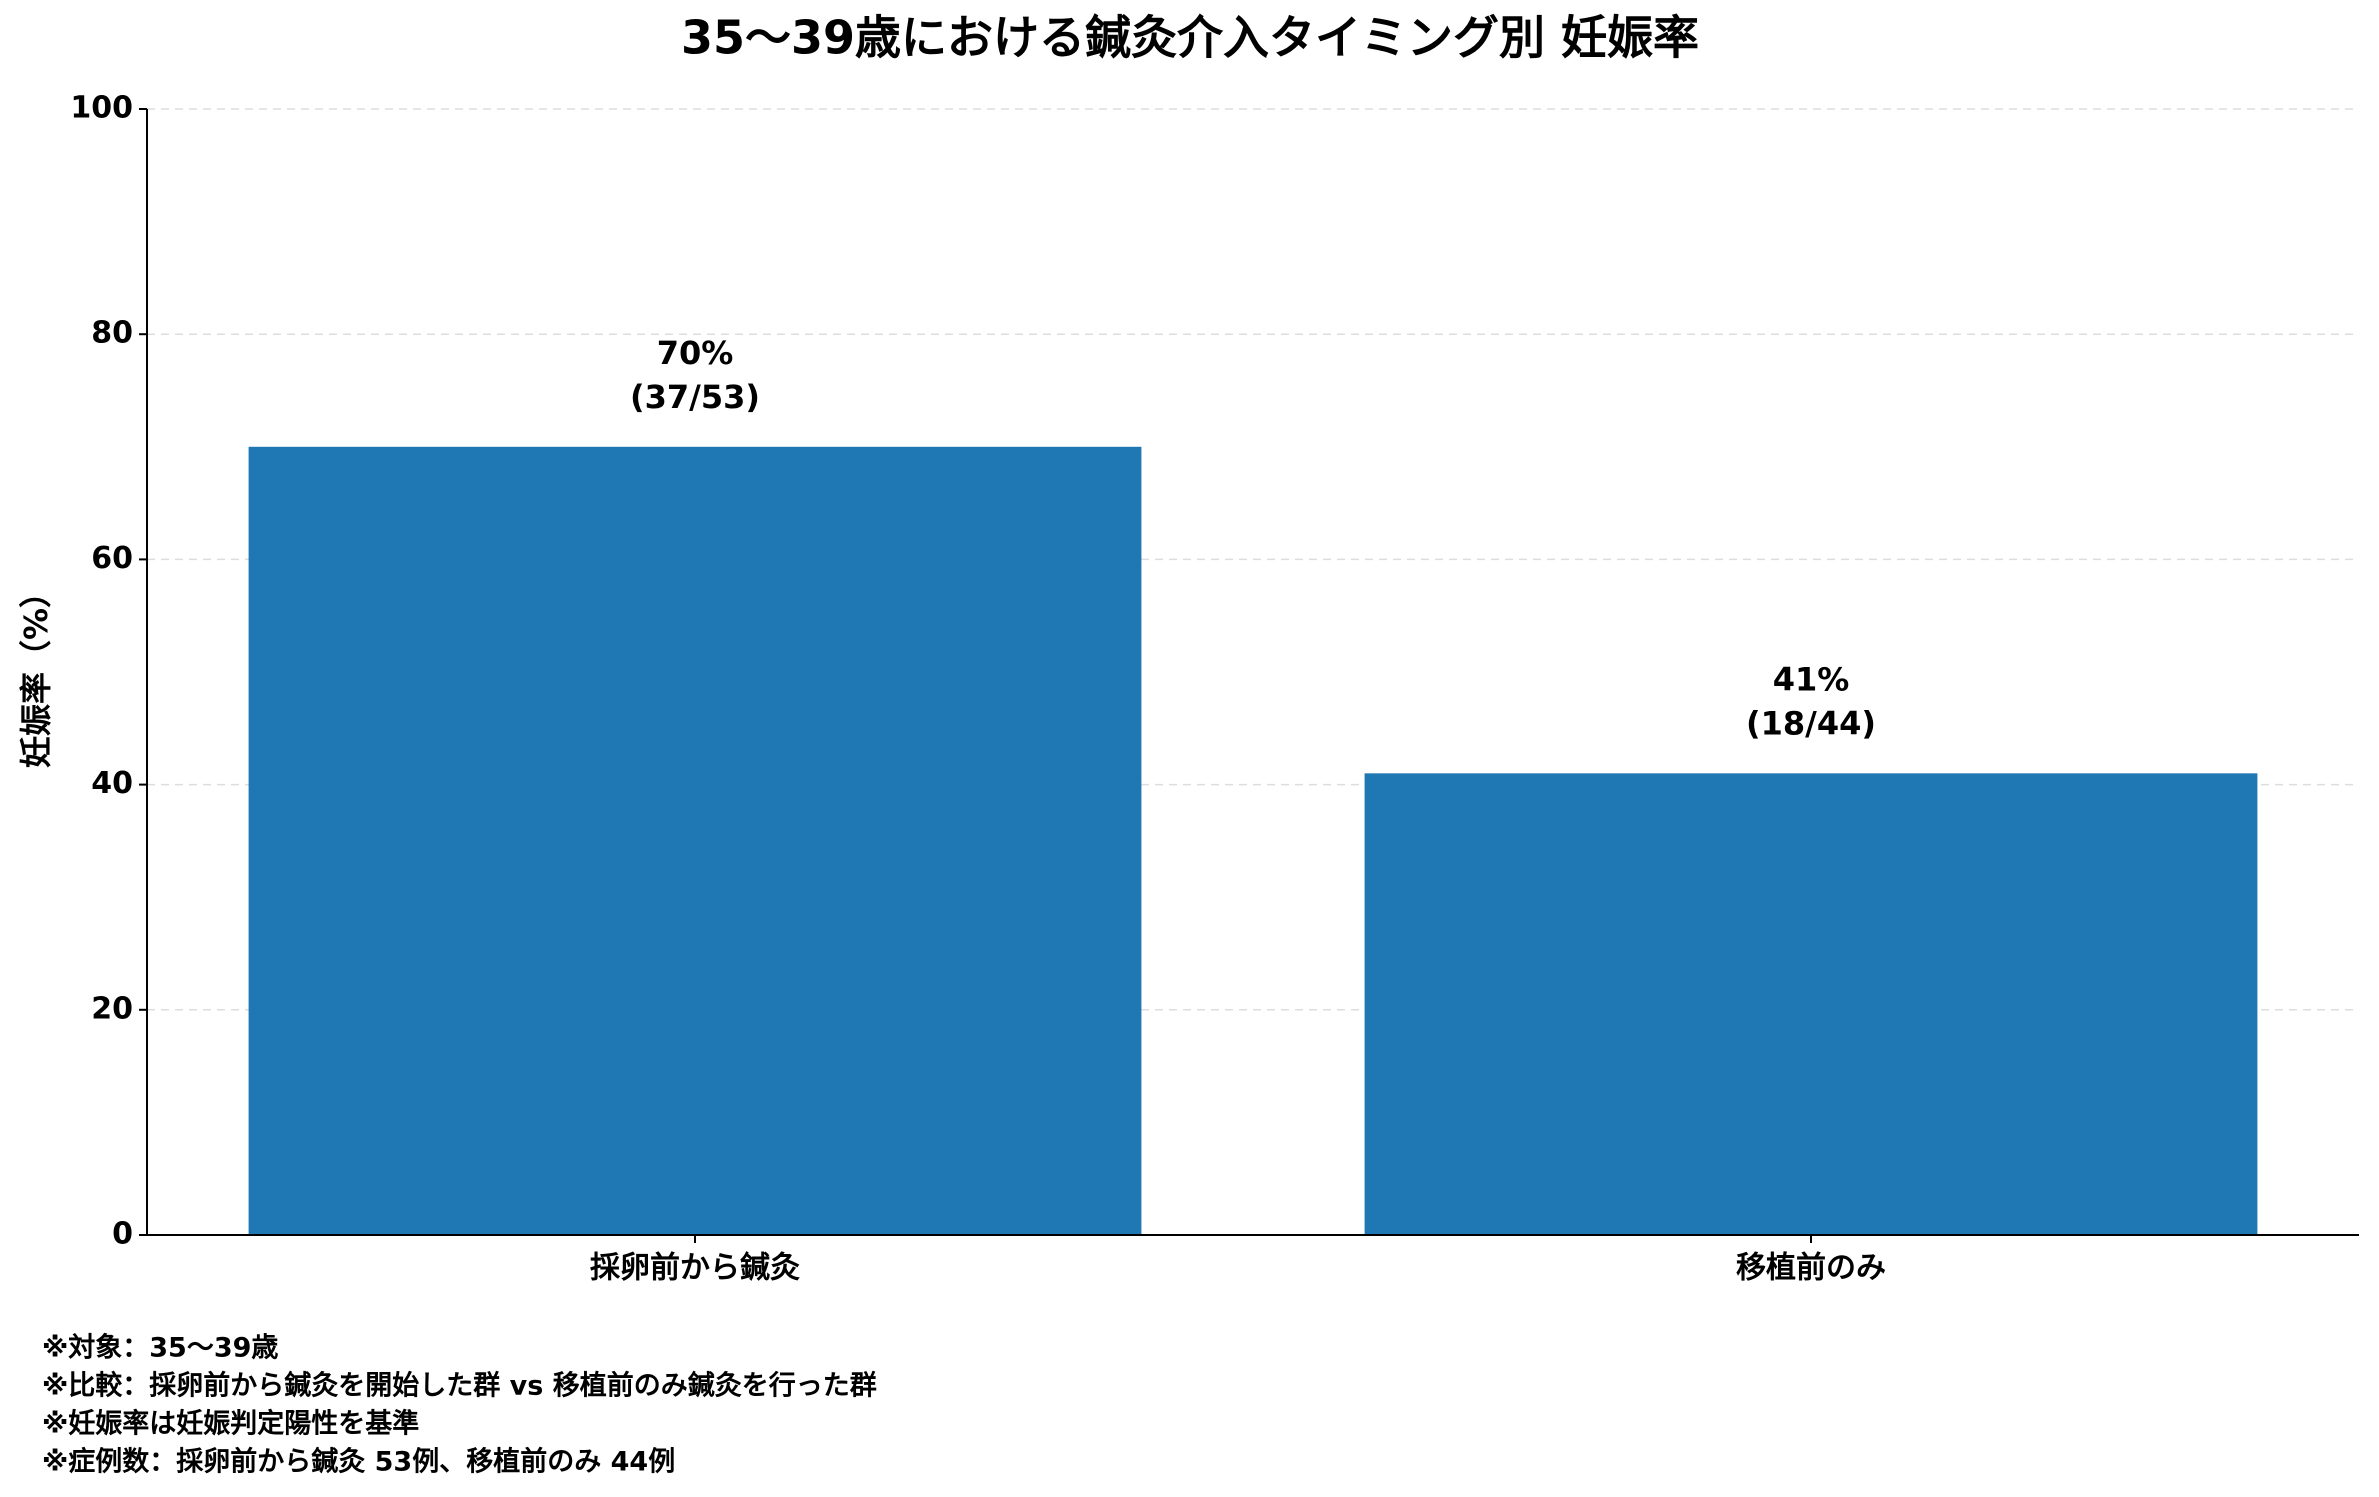  Describe the element at coordinates (112, 783) in the screenshot. I see `y-tick-label: 40` at that location.